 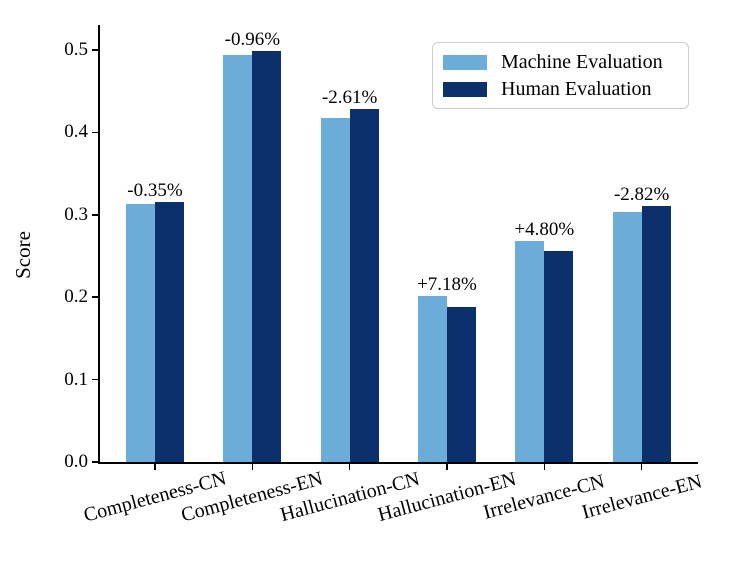 I want to click on bar-machine-evaluation-completeness-cn, so click(x=140, y=333).